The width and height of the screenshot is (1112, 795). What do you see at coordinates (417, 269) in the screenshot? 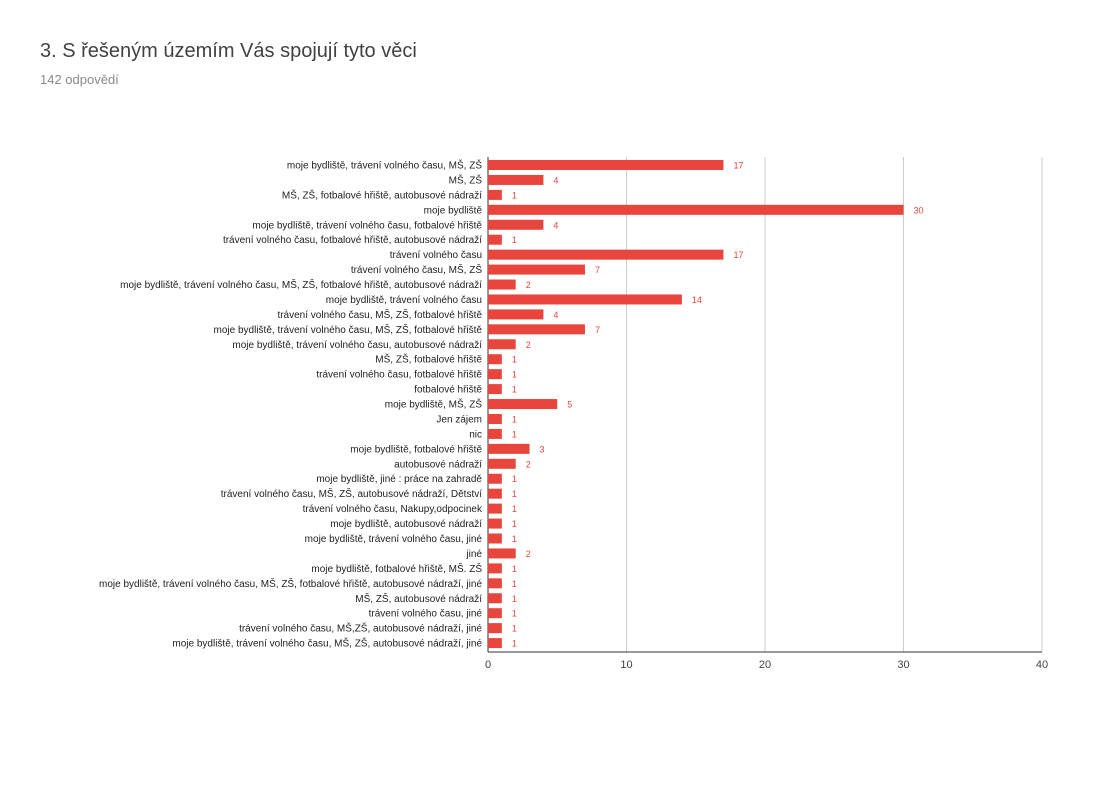
I see `category-label: trávení volného času, MŠ, ZŠ` at bounding box center [417, 269].